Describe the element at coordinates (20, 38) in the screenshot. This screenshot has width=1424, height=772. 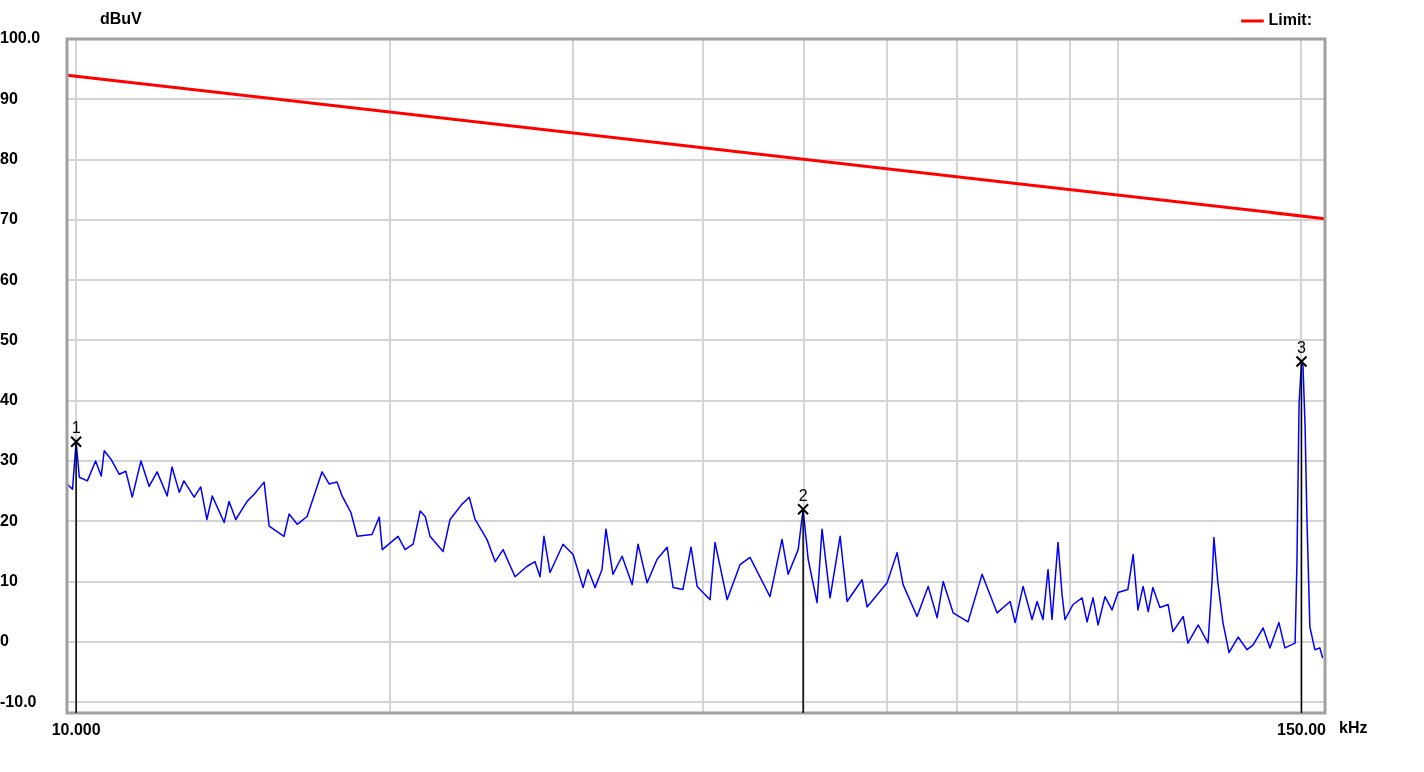
I see `y-tick-label: 100.0` at that location.